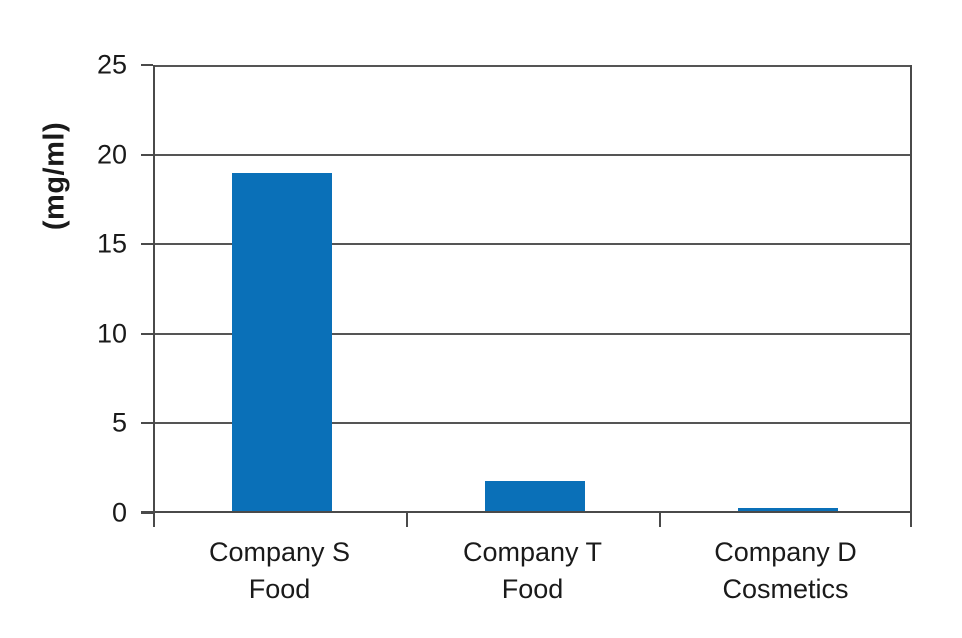 This screenshot has height=638, width=962. What do you see at coordinates (785, 552) in the screenshot?
I see `x-category-label-line: Company D` at bounding box center [785, 552].